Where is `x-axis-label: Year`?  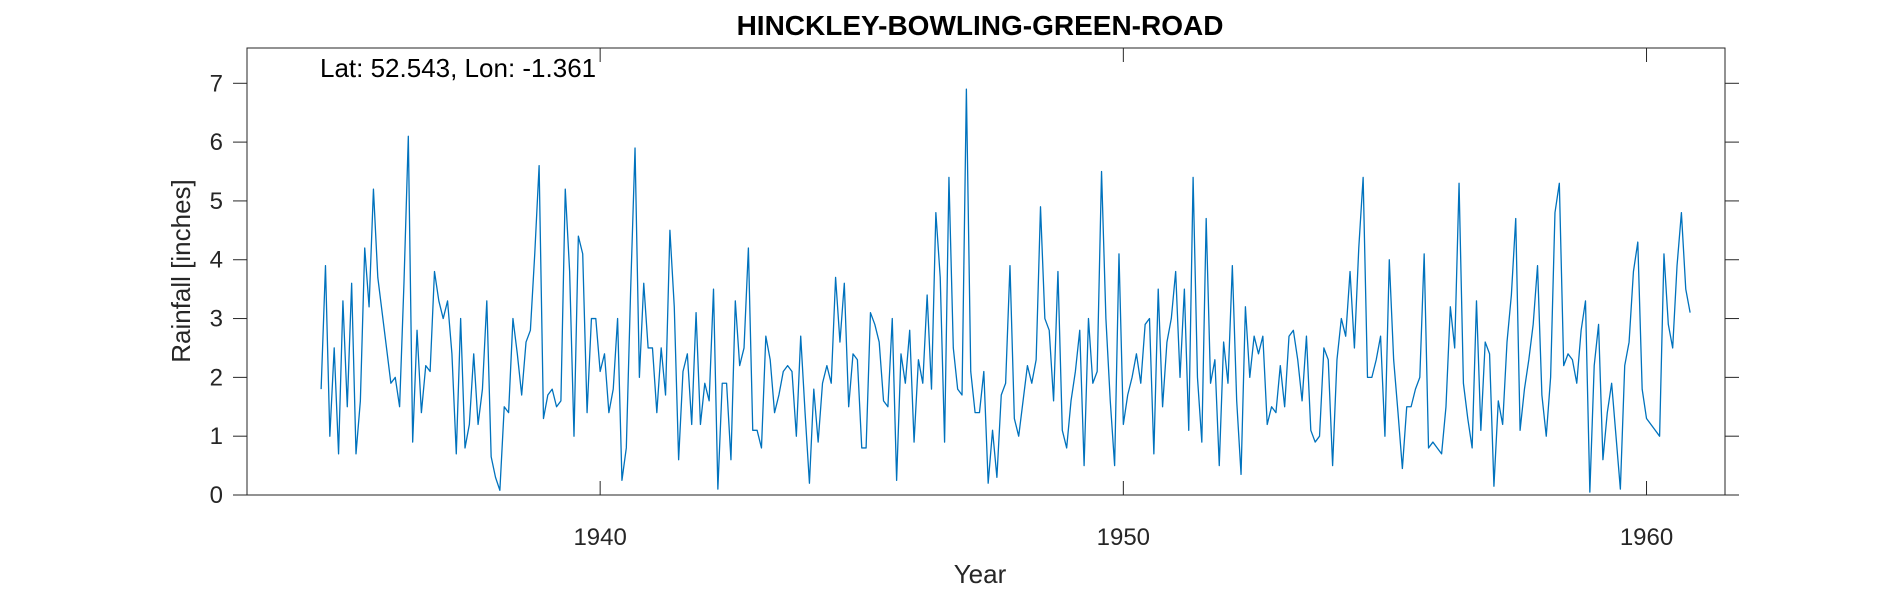 x-axis-label: Year is located at coordinates (980, 574).